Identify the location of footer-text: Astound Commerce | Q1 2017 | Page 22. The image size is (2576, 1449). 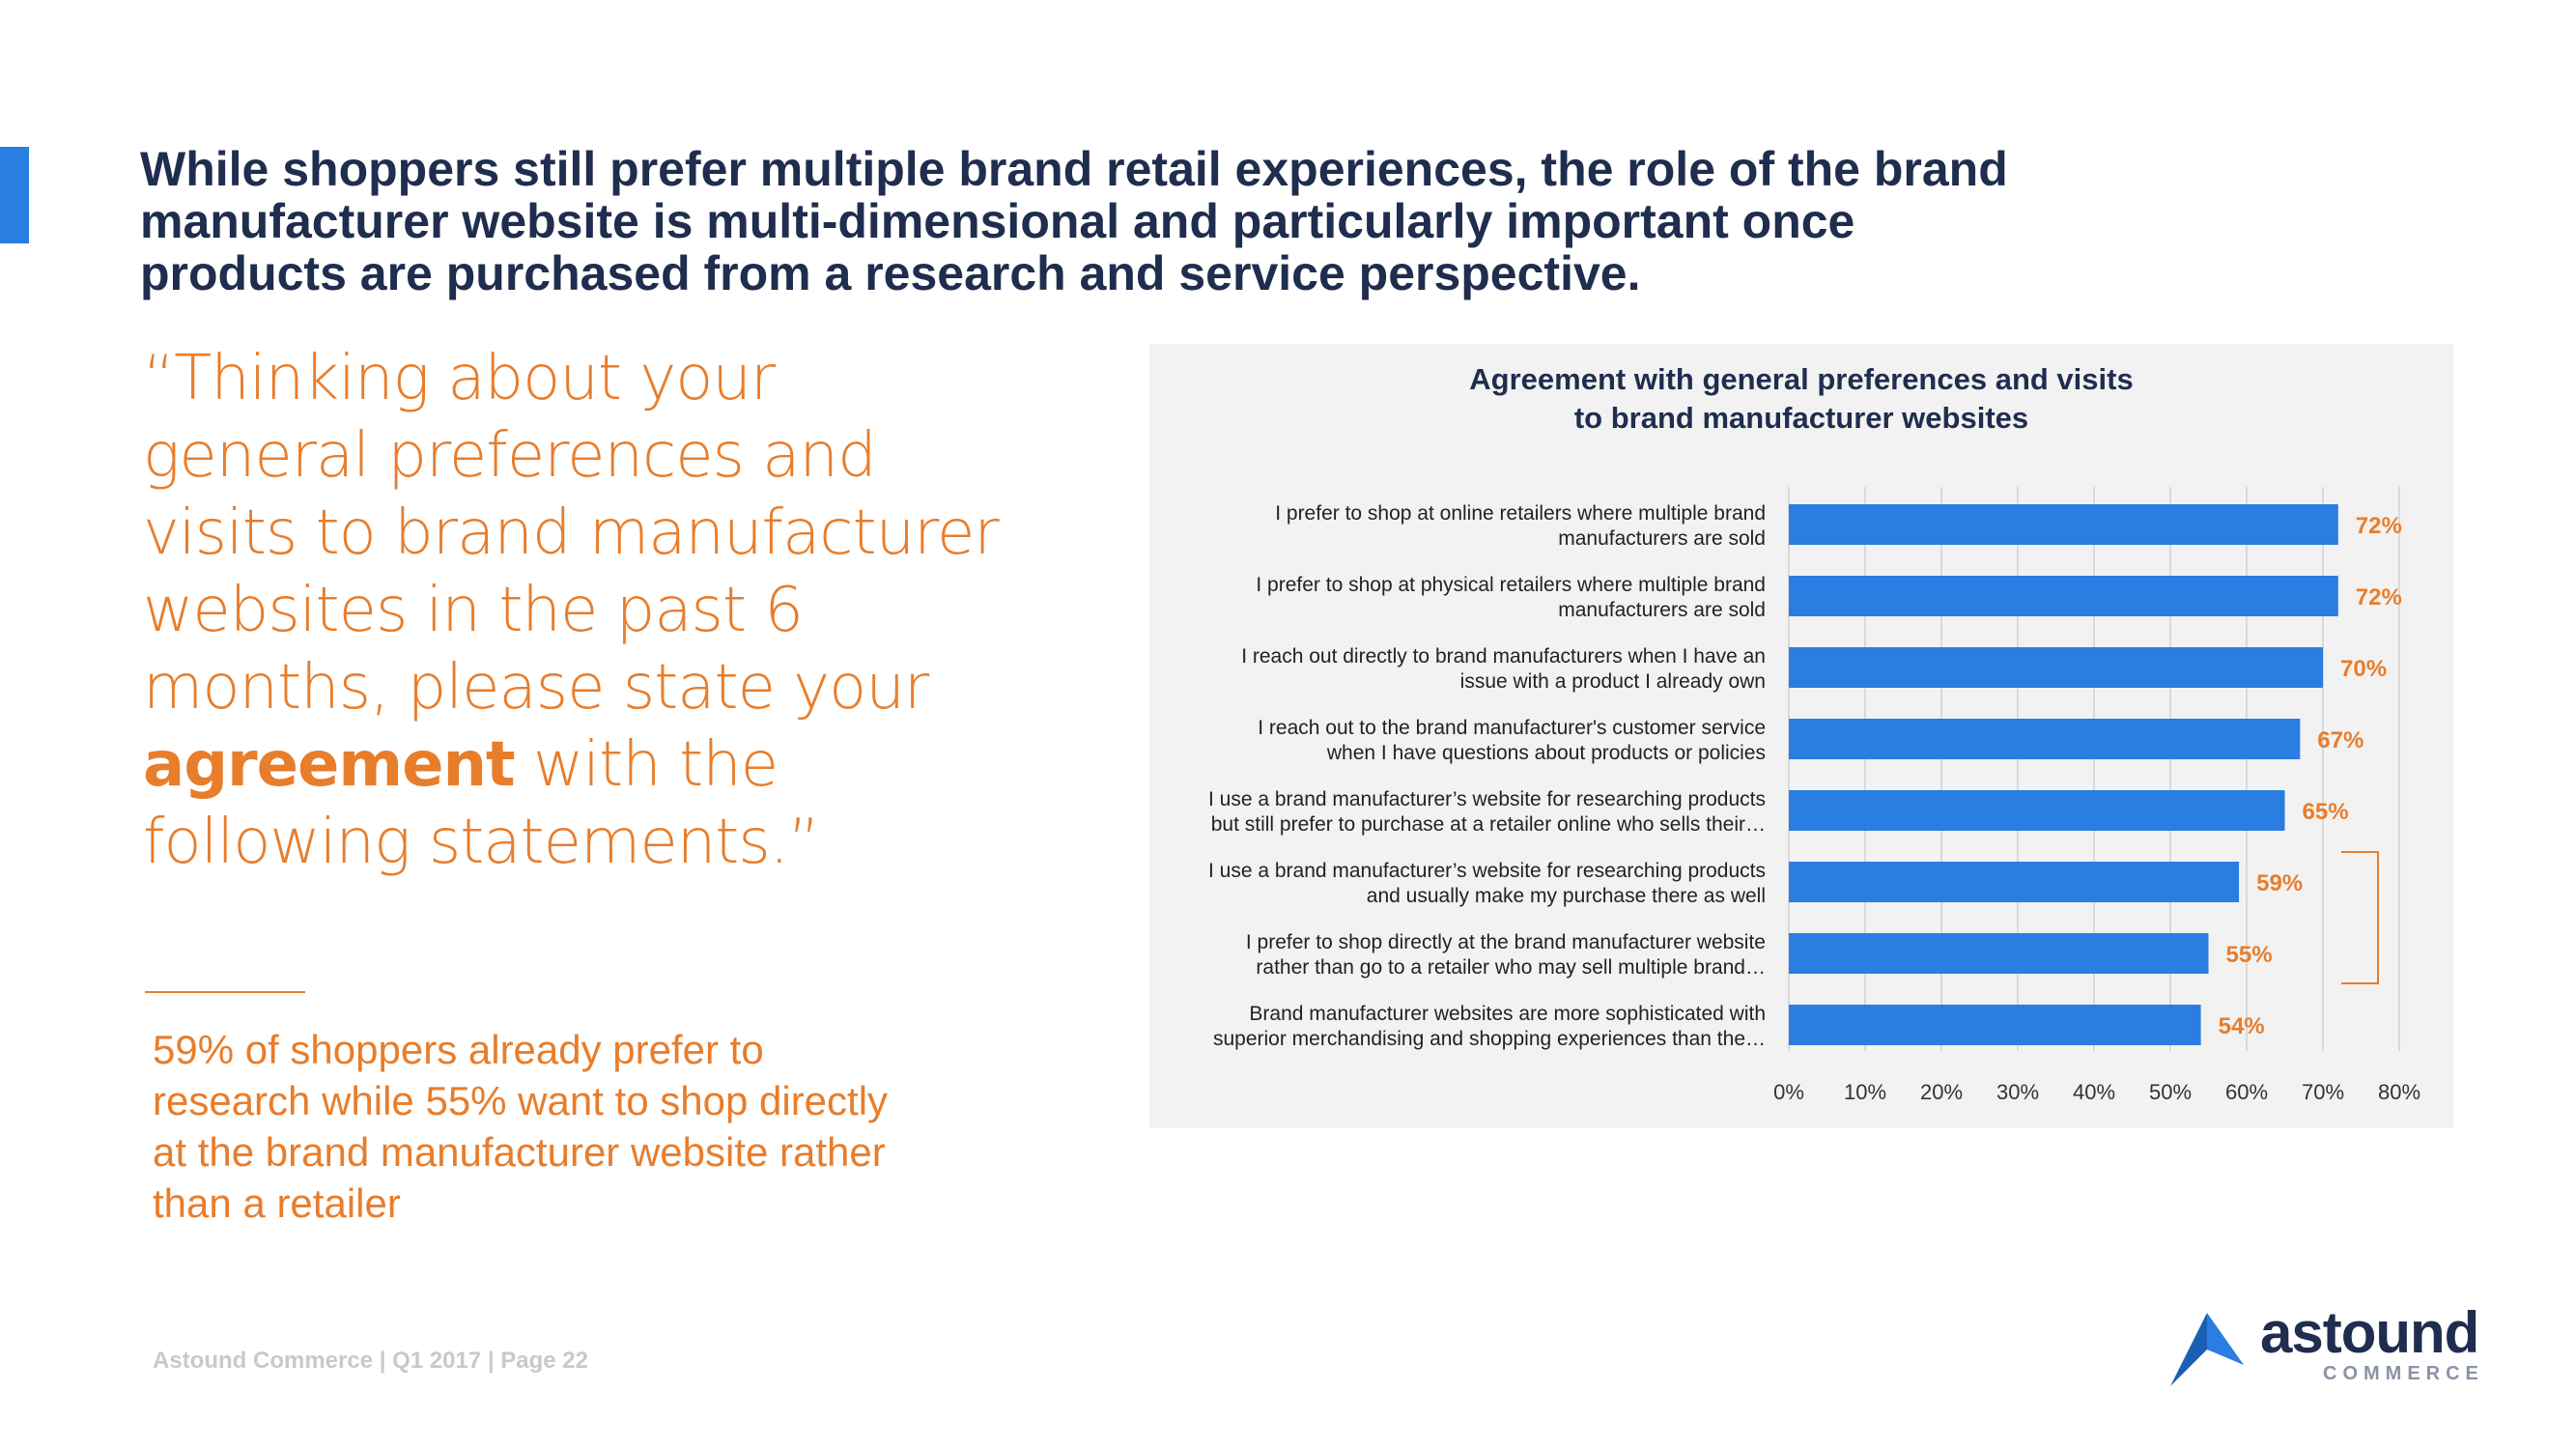
(370, 1361).